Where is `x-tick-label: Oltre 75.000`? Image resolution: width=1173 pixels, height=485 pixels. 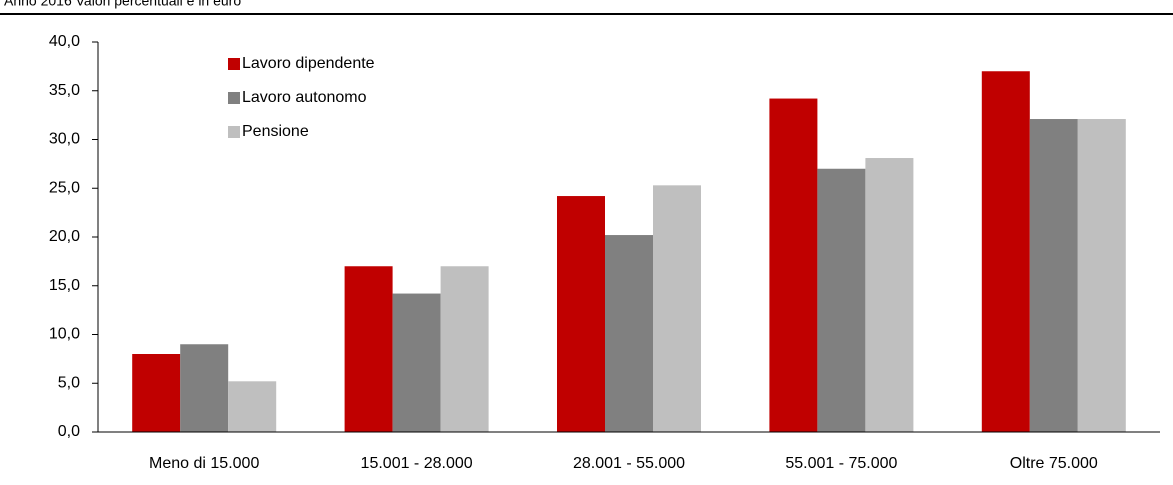 x-tick-label: Oltre 75.000 is located at coordinates (1054, 463).